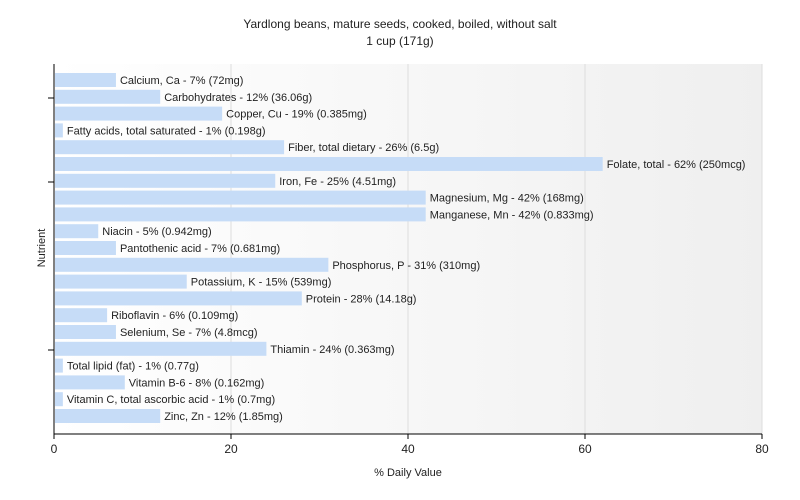 This screenshot has width=800, height=500. What do you see at coordinates (261, 283) in the screenshot?
I see `bar-label: Potassium, K - 15% (539mg)` at bounding box center [261, 283].